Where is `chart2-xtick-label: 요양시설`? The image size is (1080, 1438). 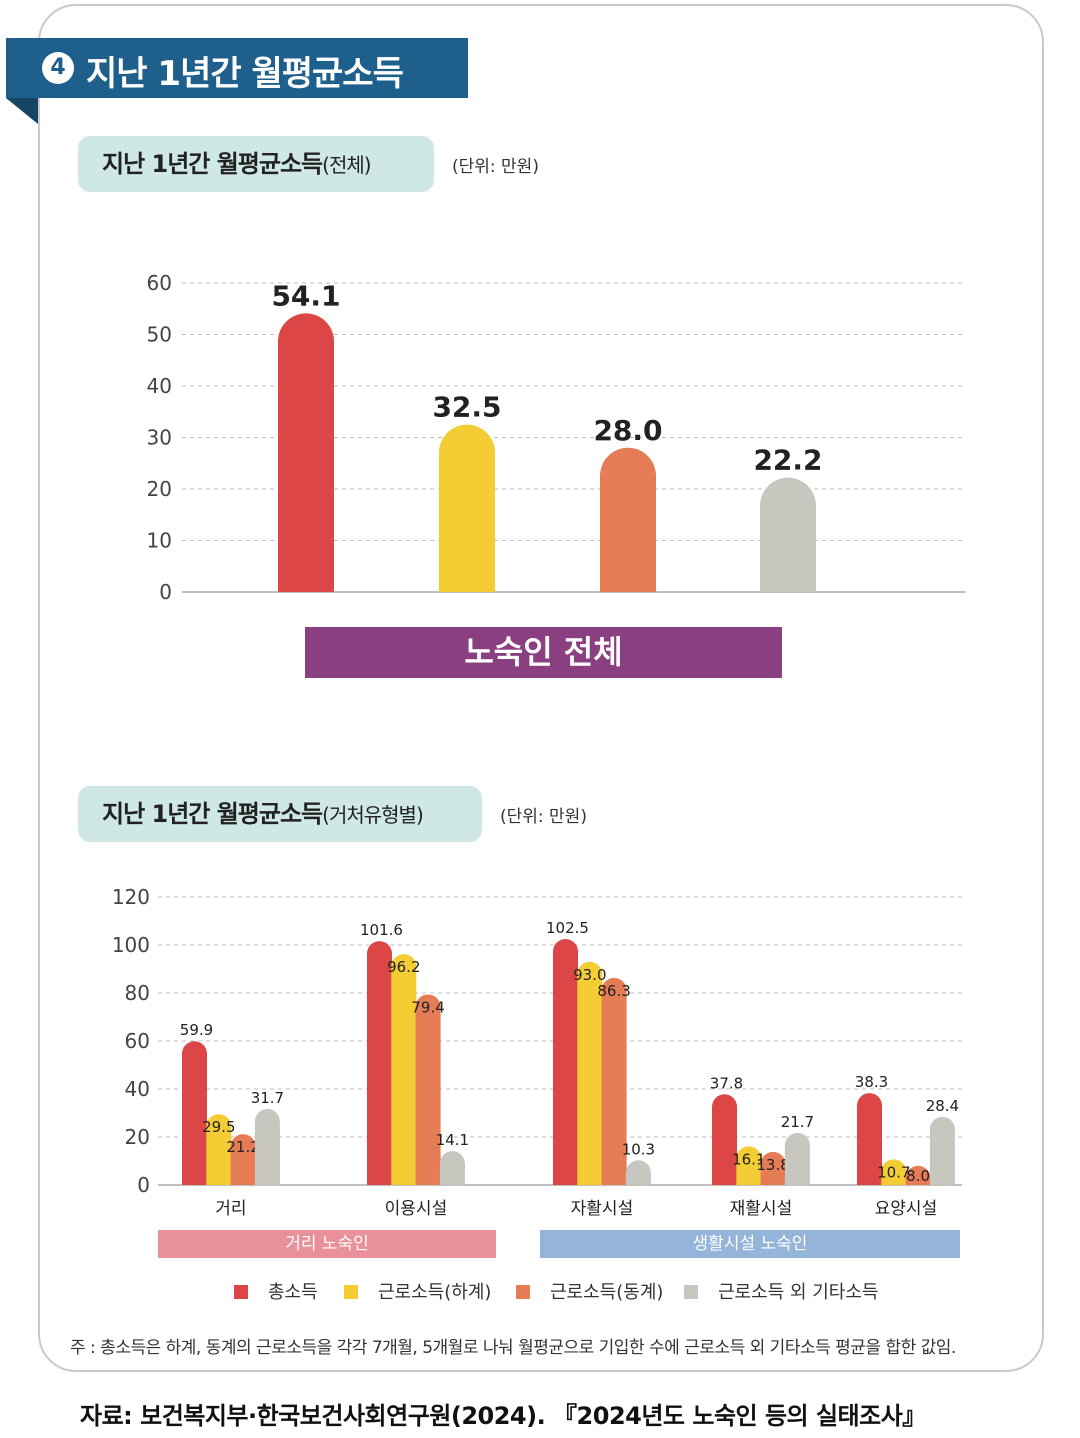 chart2-xtick-label: 요양시설 is located at coordinates (906, 1209).